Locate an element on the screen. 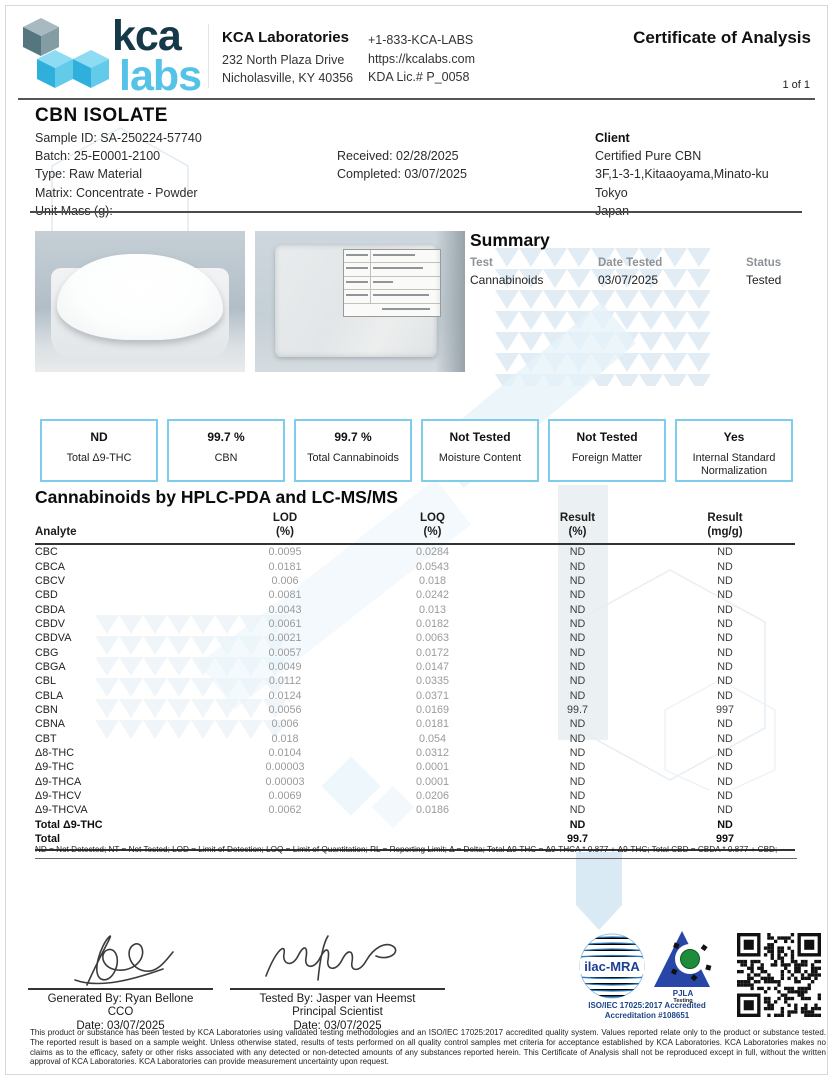  table-row: Δ8-THC 0.0104 0.0312 ND ND is located at coordinates (415, 753).